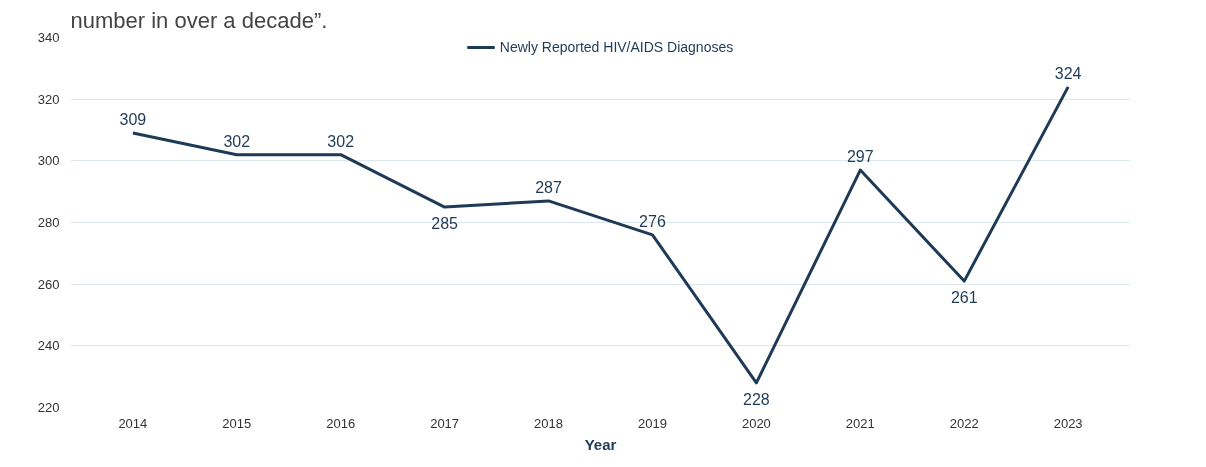 The height and width of the screenshot is (467, 1206). I want to click on data-label: 285, so click(445, 224).